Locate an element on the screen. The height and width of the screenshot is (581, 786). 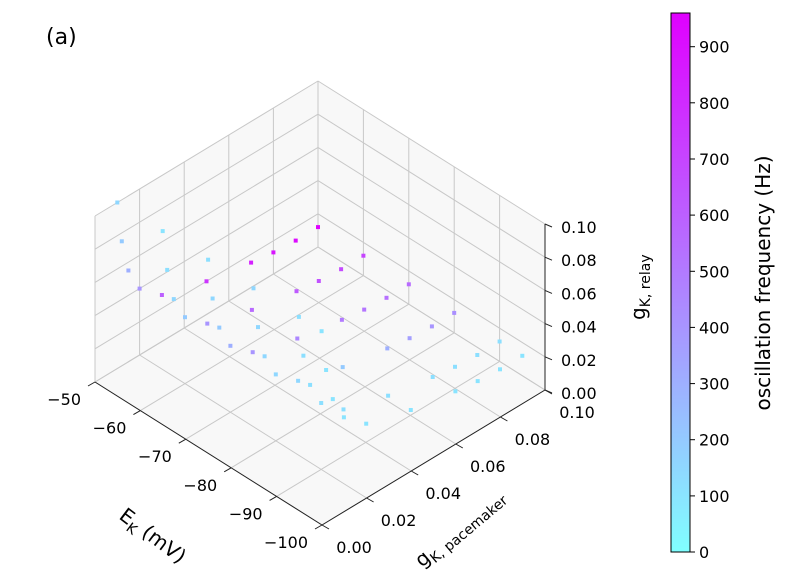
colorbar-gradient is located at coordinates (680, 282).